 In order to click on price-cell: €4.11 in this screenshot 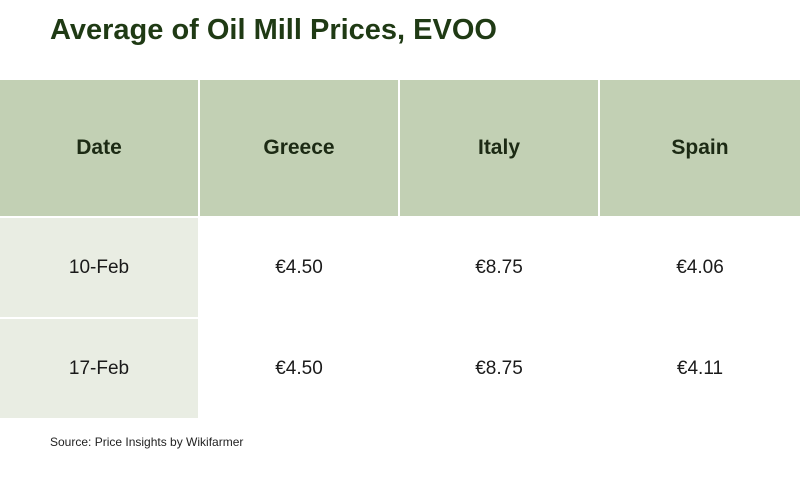, I will do `click(700, 369)`.